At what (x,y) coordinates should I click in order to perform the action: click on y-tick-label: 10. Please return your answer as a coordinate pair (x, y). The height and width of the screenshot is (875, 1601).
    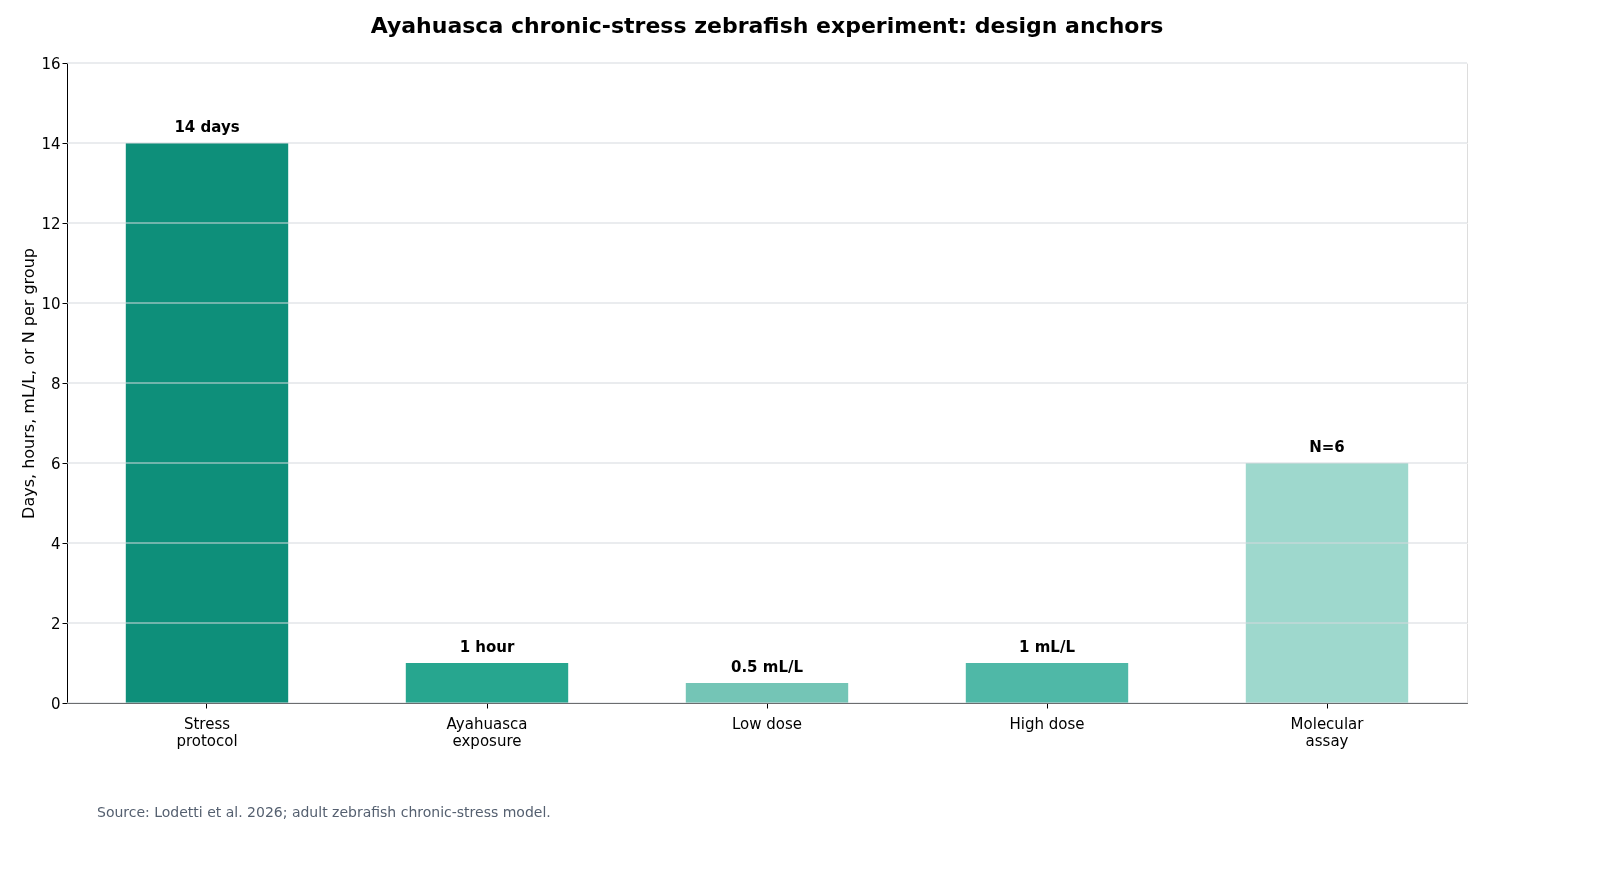
    Looking at the image, I should click on (51, 303).